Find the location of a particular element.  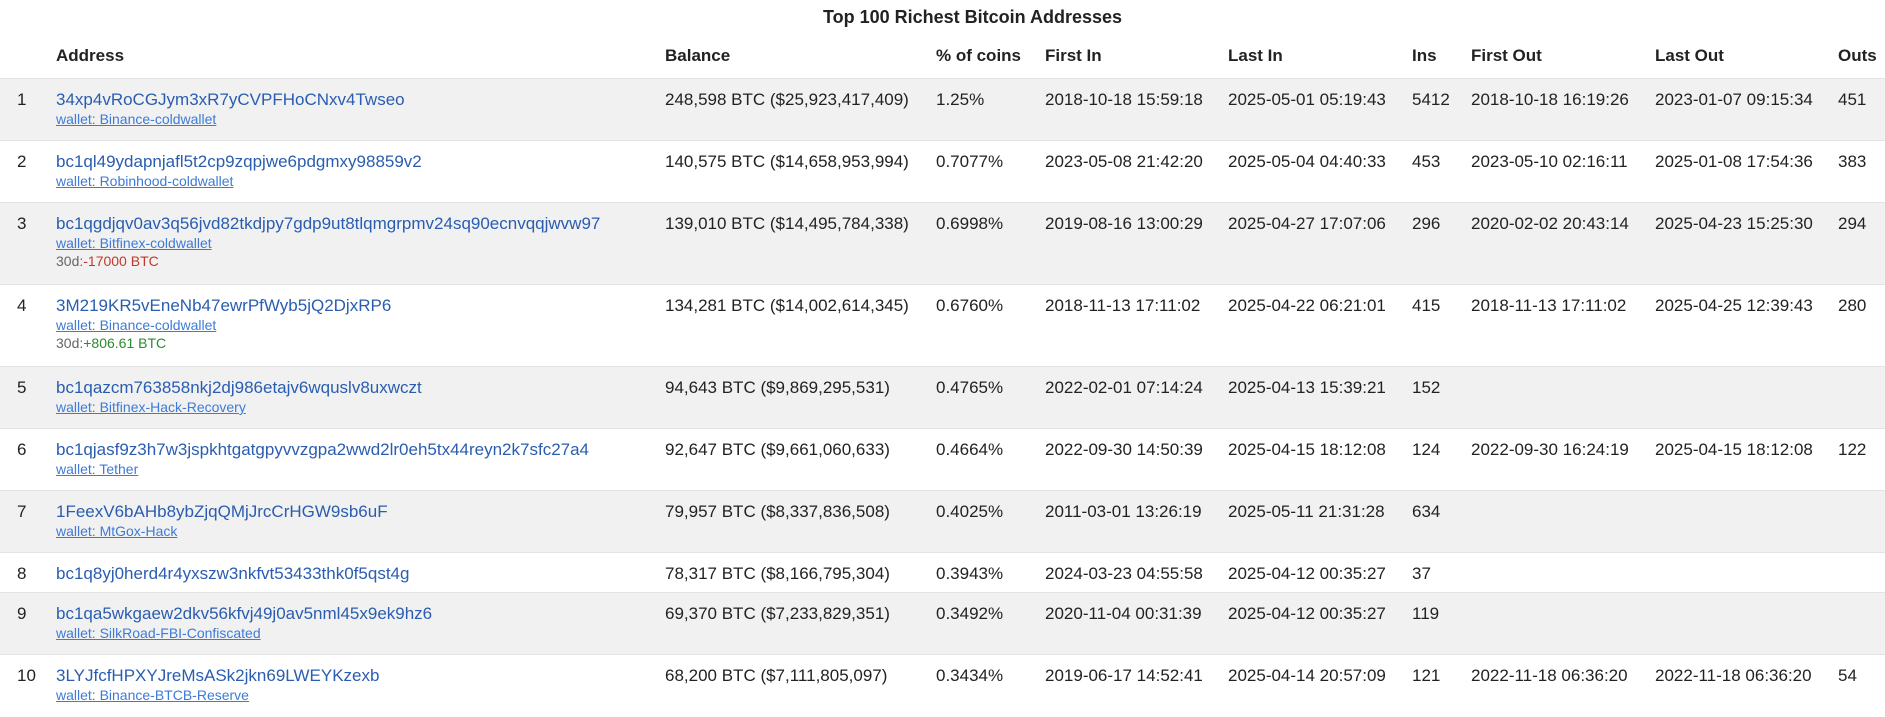

ins-value: 121 is located at coordinates (1426, 675).